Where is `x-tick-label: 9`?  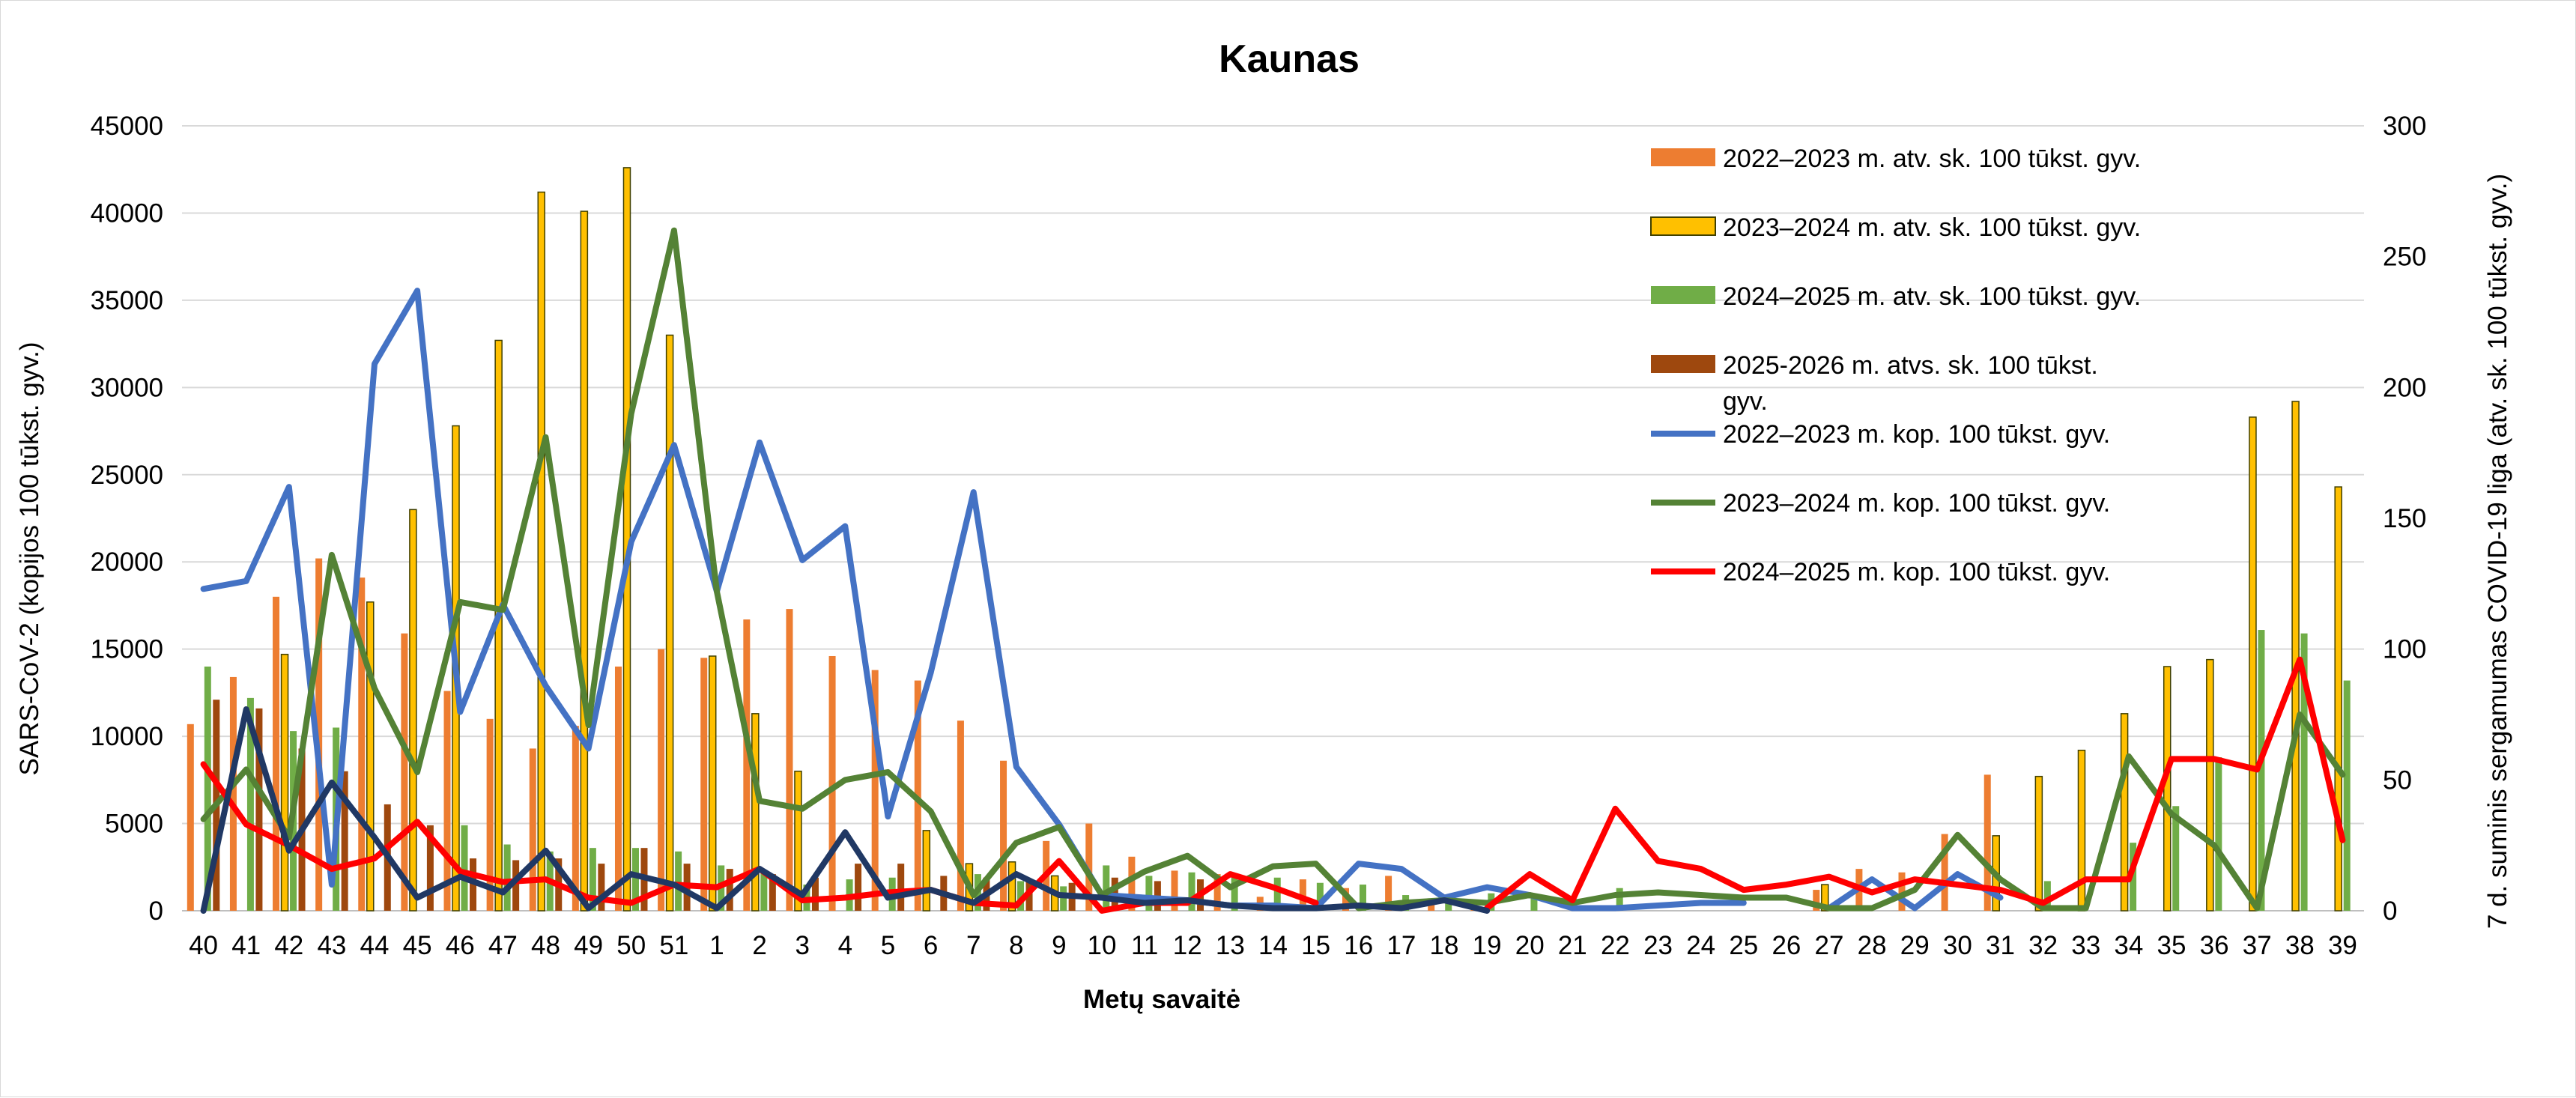 x-tick-label: 9 is located at coordinates (1059, 945).